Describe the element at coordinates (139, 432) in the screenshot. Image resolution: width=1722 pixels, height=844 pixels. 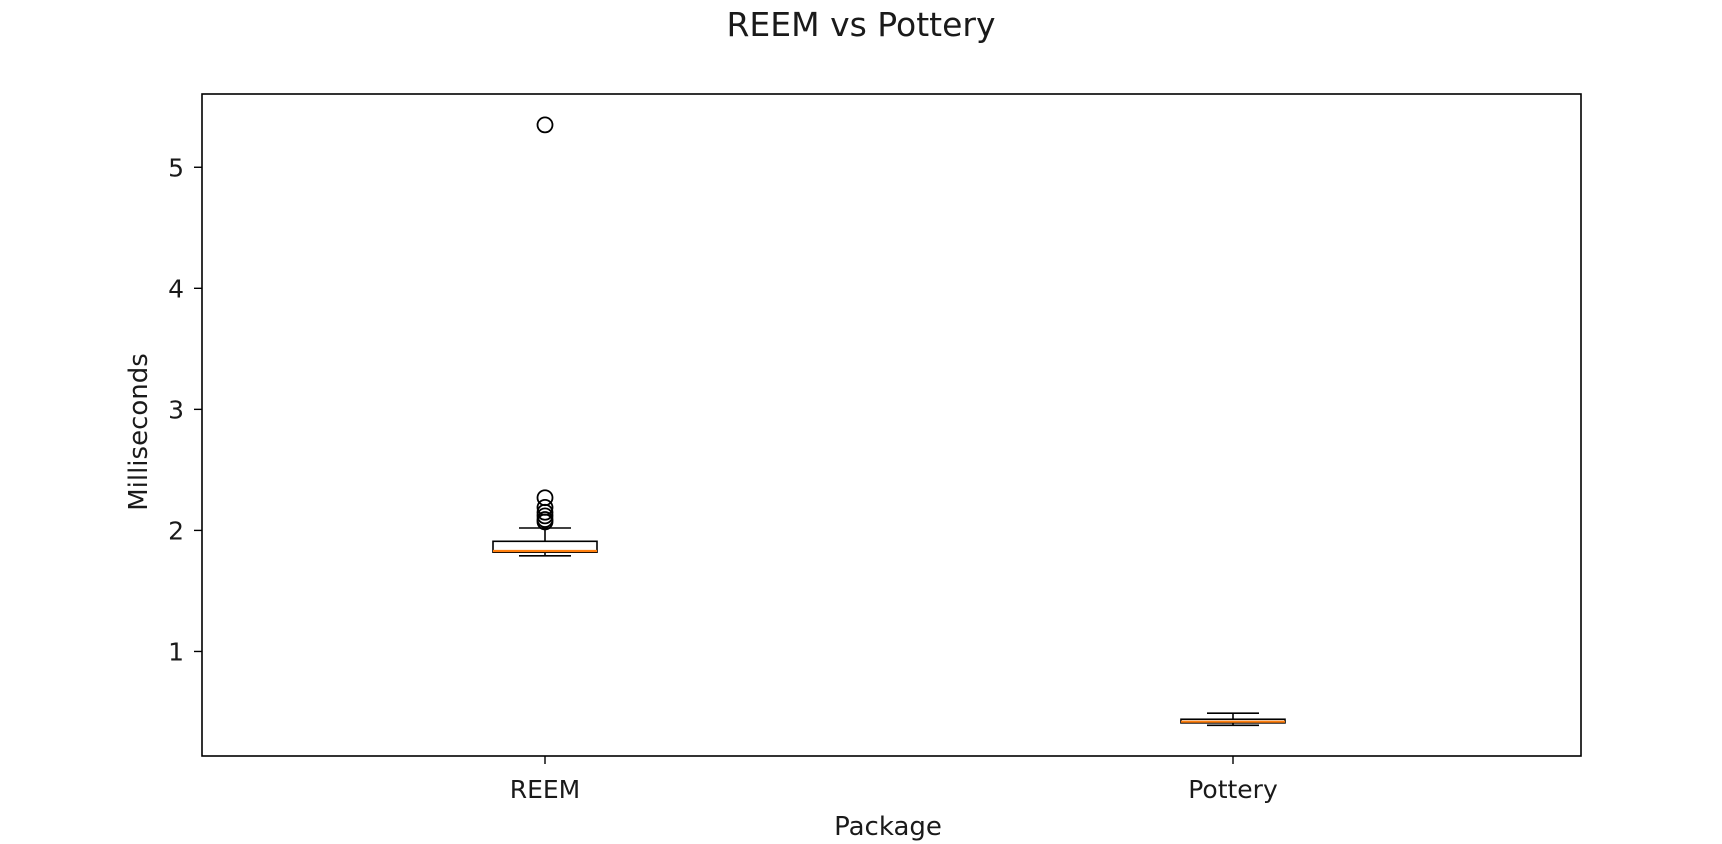
I see `y-axis-label: Milliseconds` at that location.